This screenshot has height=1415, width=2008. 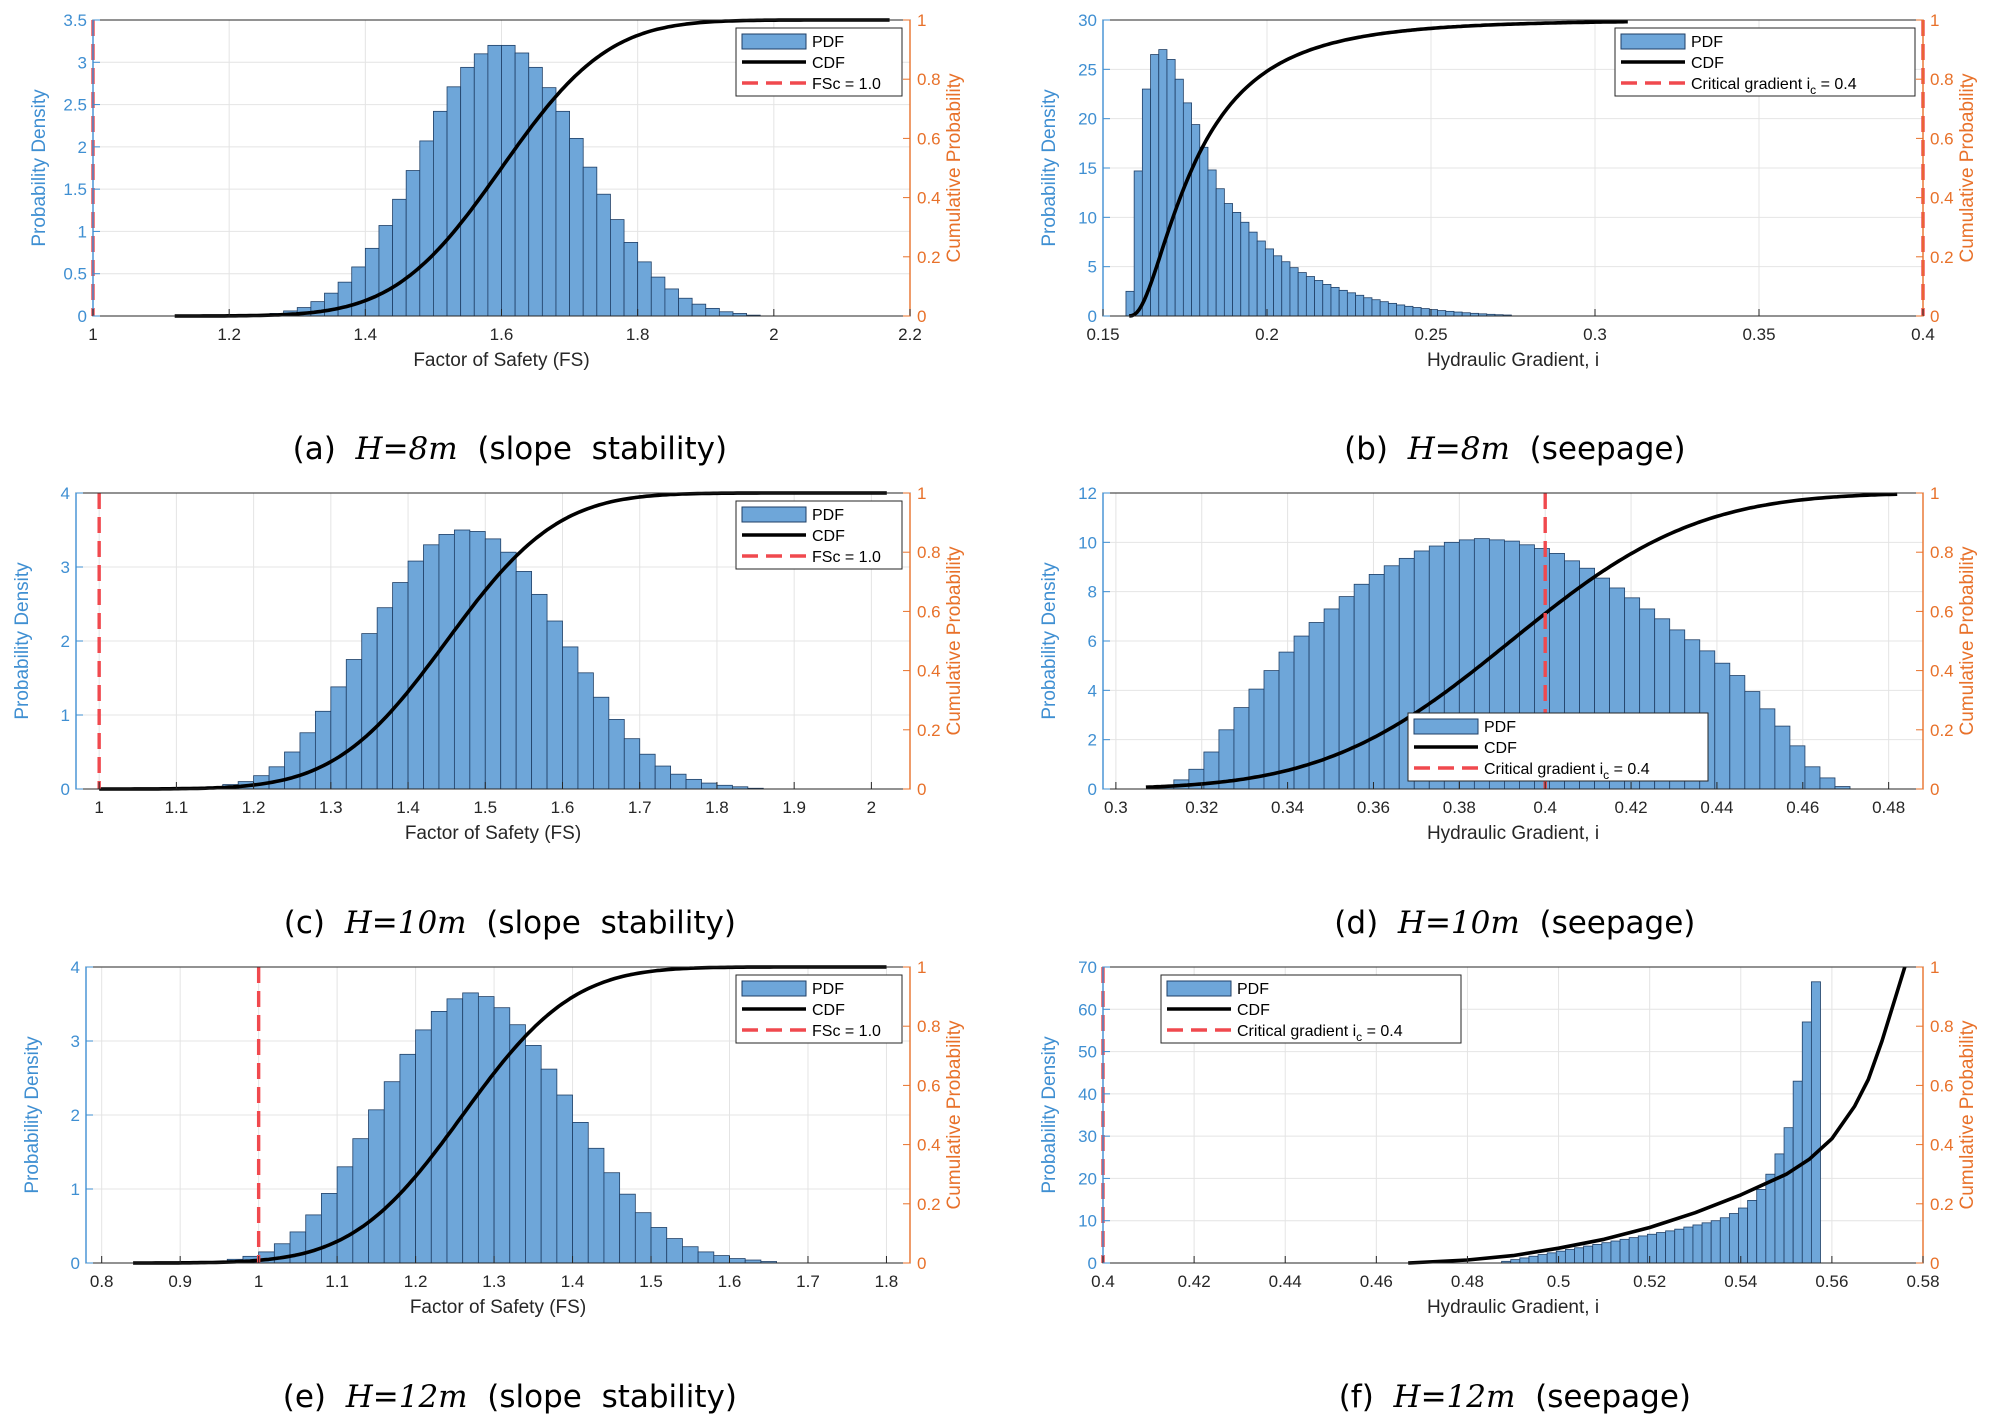 I want to click on y2-tick-label: 0, so click(x=921, y=316).